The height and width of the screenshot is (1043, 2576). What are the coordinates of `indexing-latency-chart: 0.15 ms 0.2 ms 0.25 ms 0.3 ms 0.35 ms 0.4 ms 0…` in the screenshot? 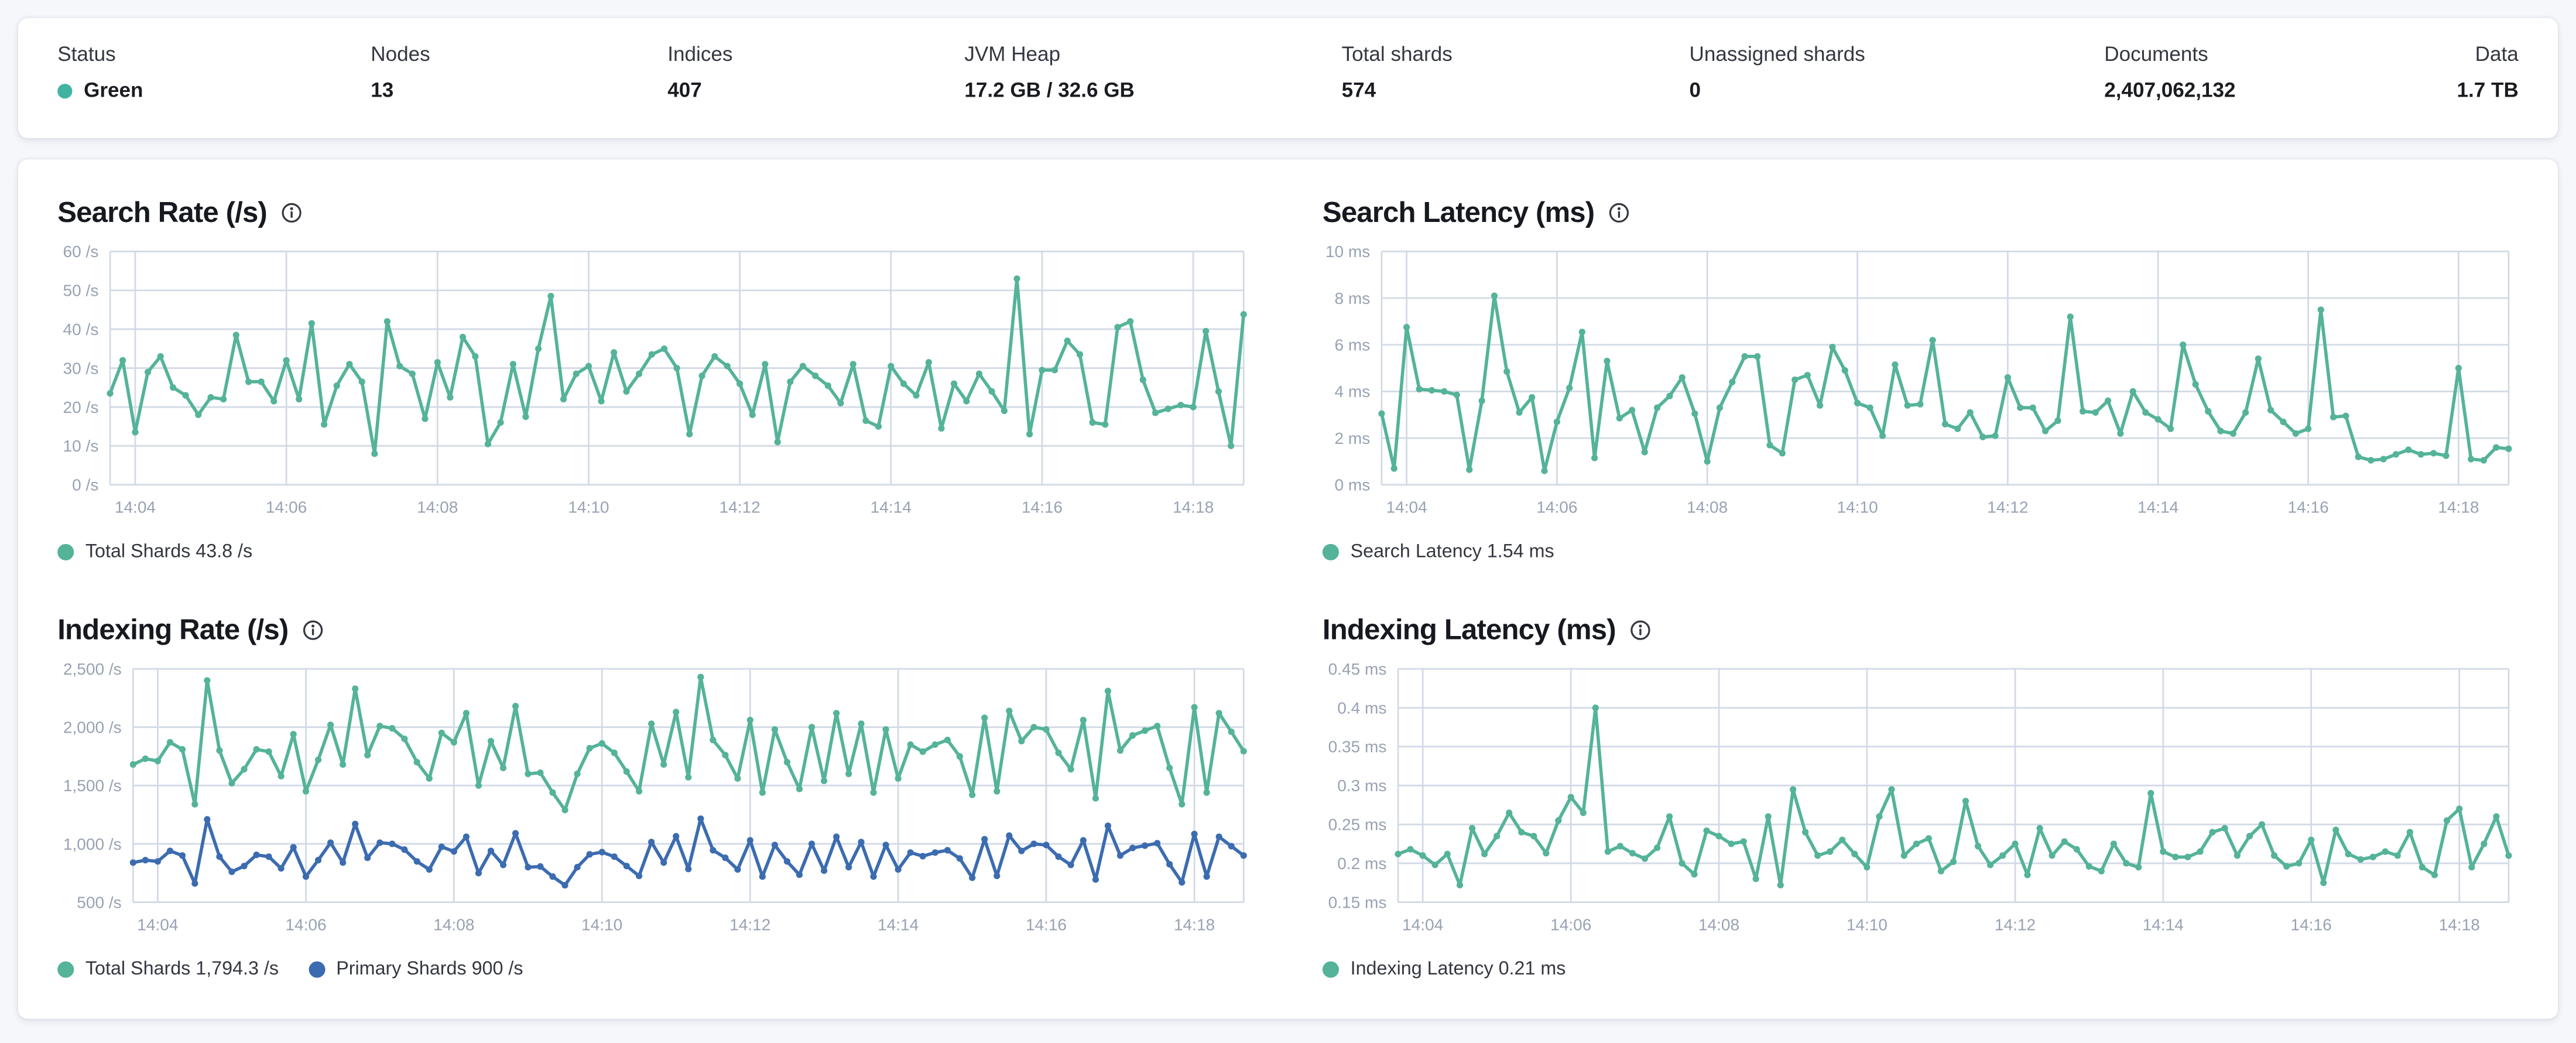 It's located at (1921, 800).